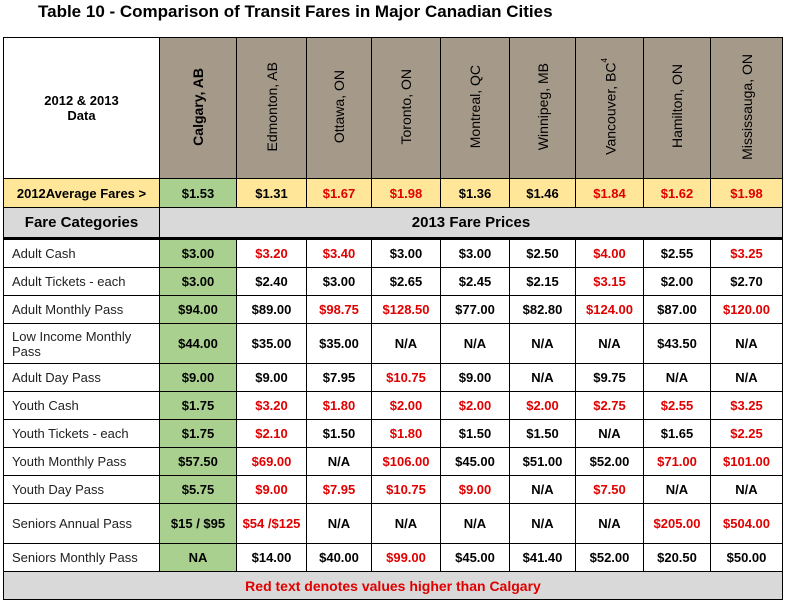 The height and width of the screenshot is (602, 789). Describe the element at coordinates (609, 309) in the screenshot. I see `fare-cell: $124.00` at that location.